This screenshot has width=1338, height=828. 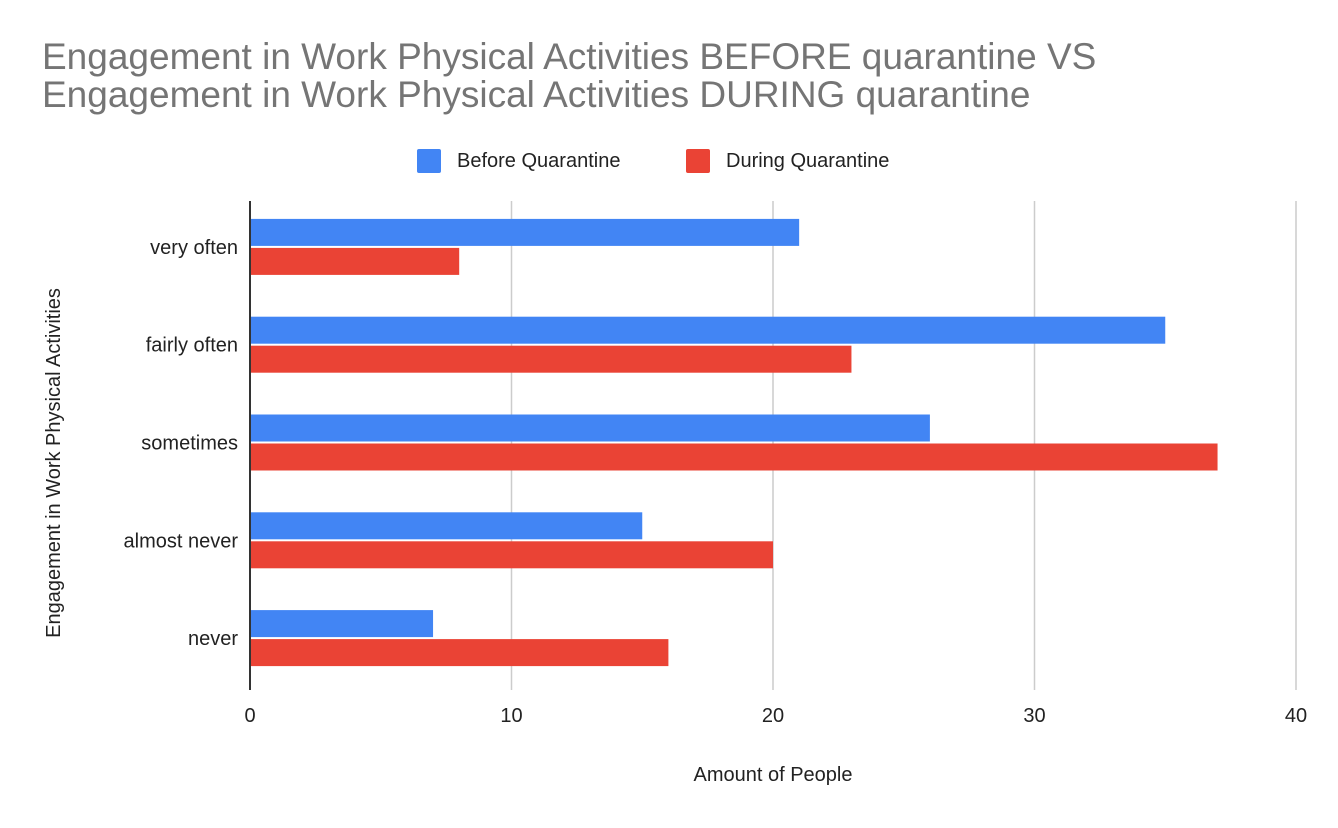 I want to click on bar-during-sometimes, so click(x=734, y=457).